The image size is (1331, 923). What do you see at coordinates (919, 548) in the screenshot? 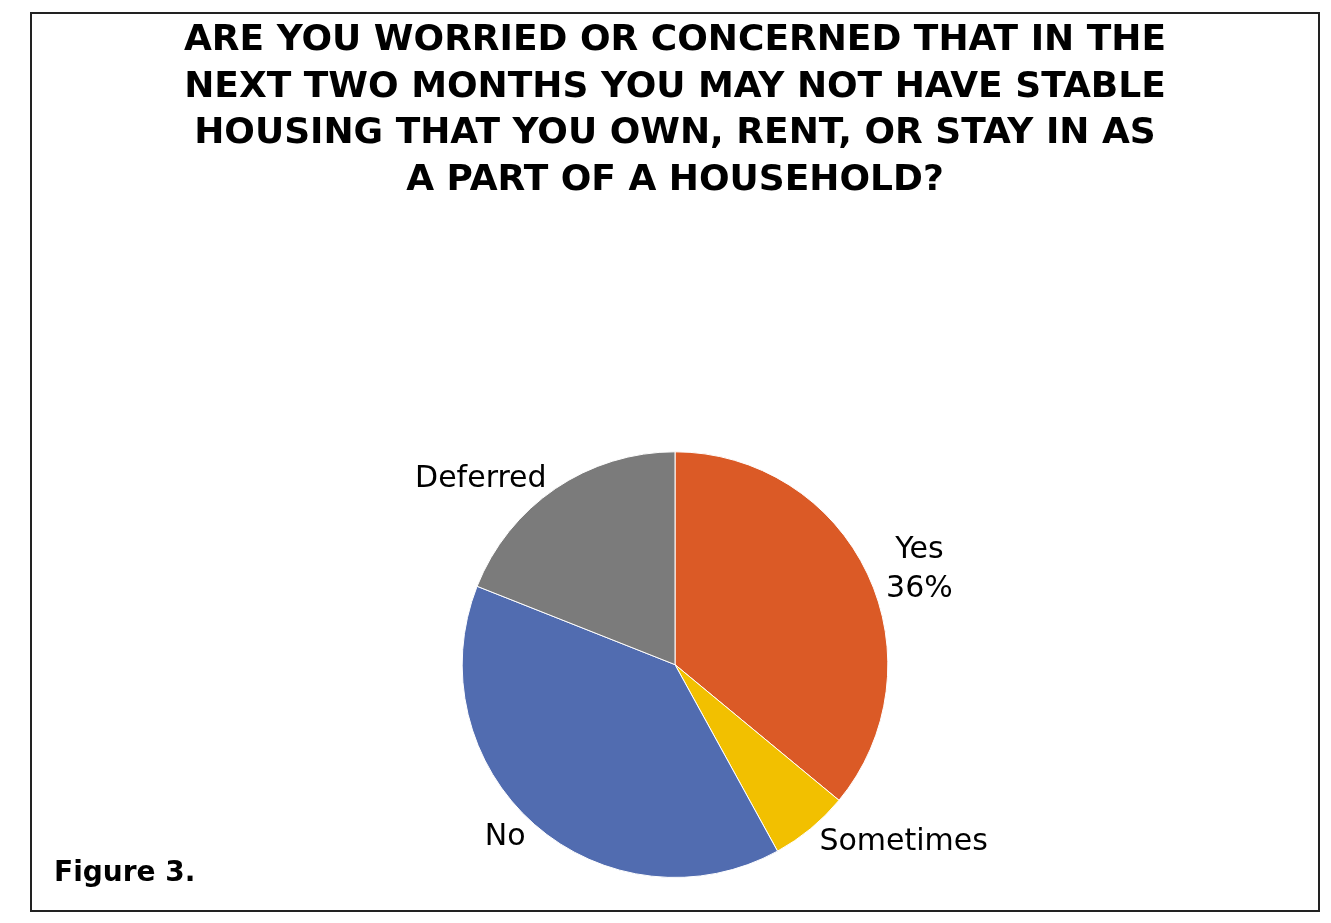
I see `slice-label: Yes` at bounding box center [919, 548].